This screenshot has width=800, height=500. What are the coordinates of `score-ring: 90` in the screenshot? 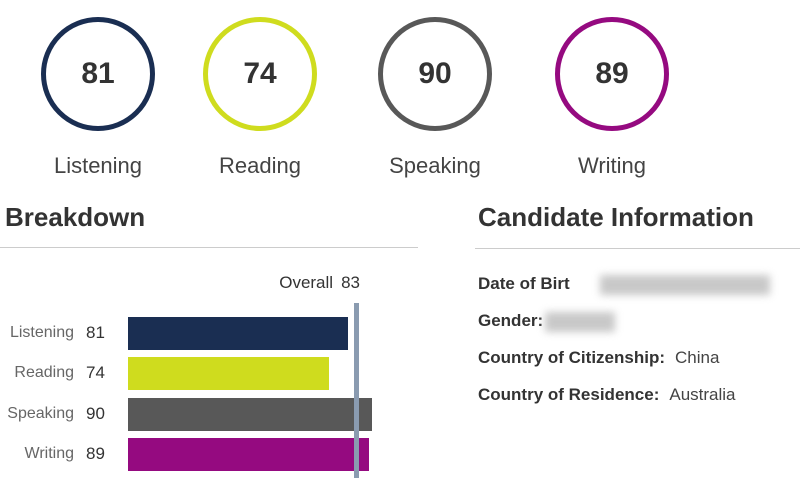 It's located at (435, 74).